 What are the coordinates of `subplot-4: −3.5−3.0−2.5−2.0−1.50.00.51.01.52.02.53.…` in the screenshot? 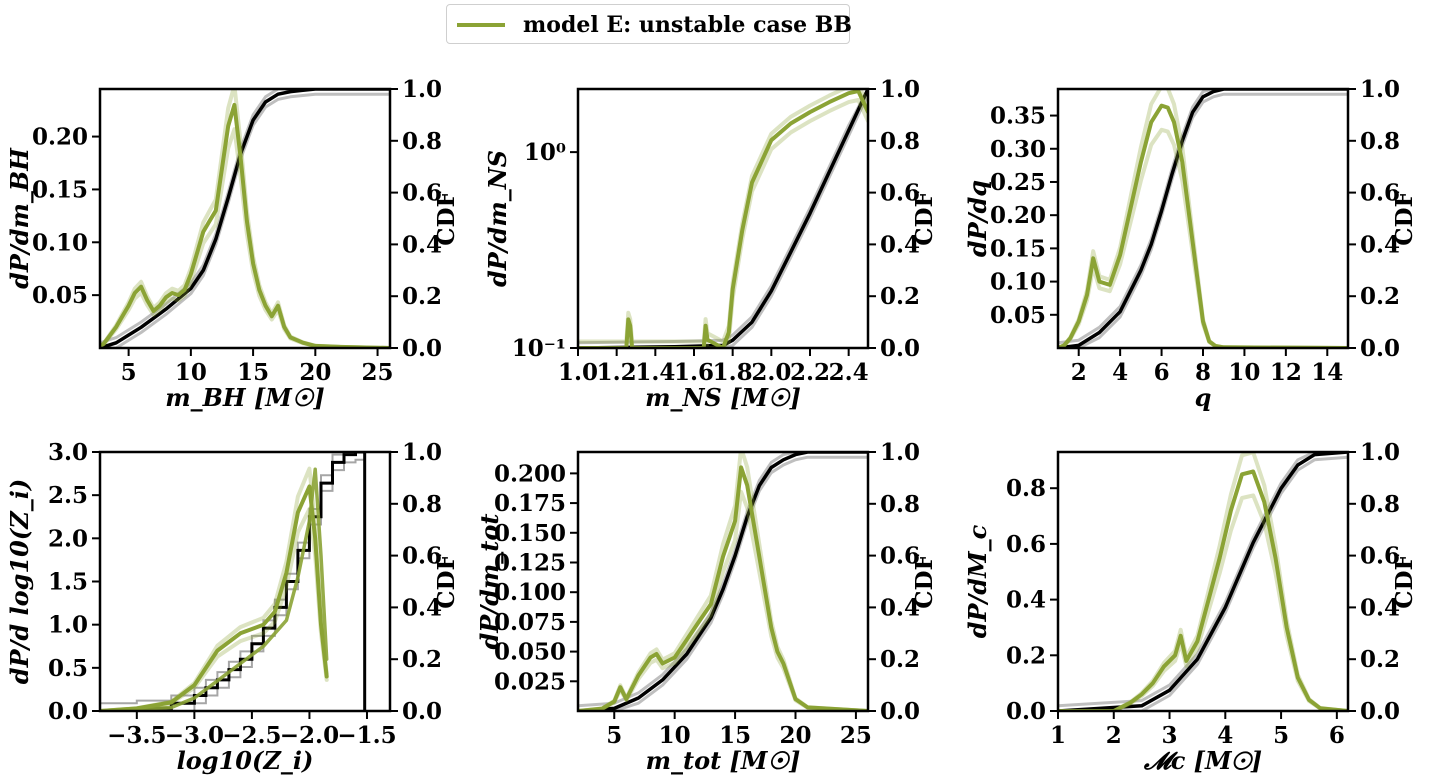 It's located at (232, 607).